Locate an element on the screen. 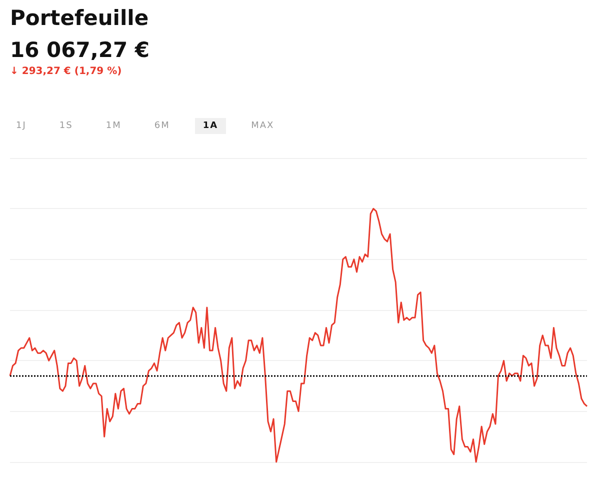  text: MAX is located at coordinates (263, 126).